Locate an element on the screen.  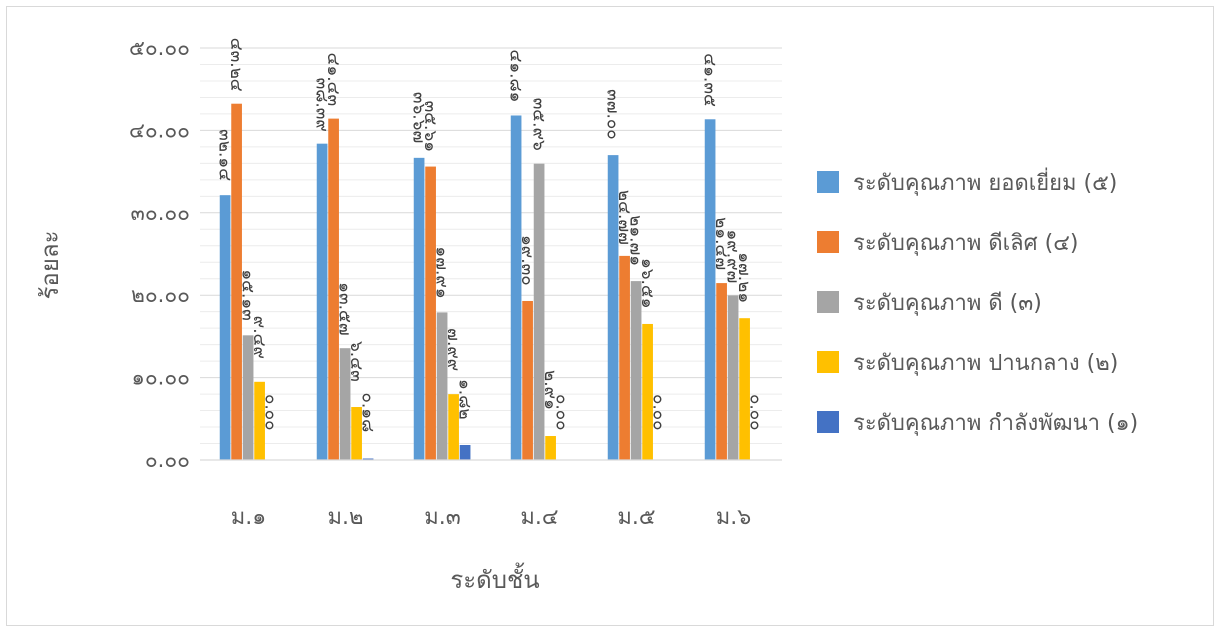
data-label: ๑๓.๕๗ is located at coordinates (345, 308).